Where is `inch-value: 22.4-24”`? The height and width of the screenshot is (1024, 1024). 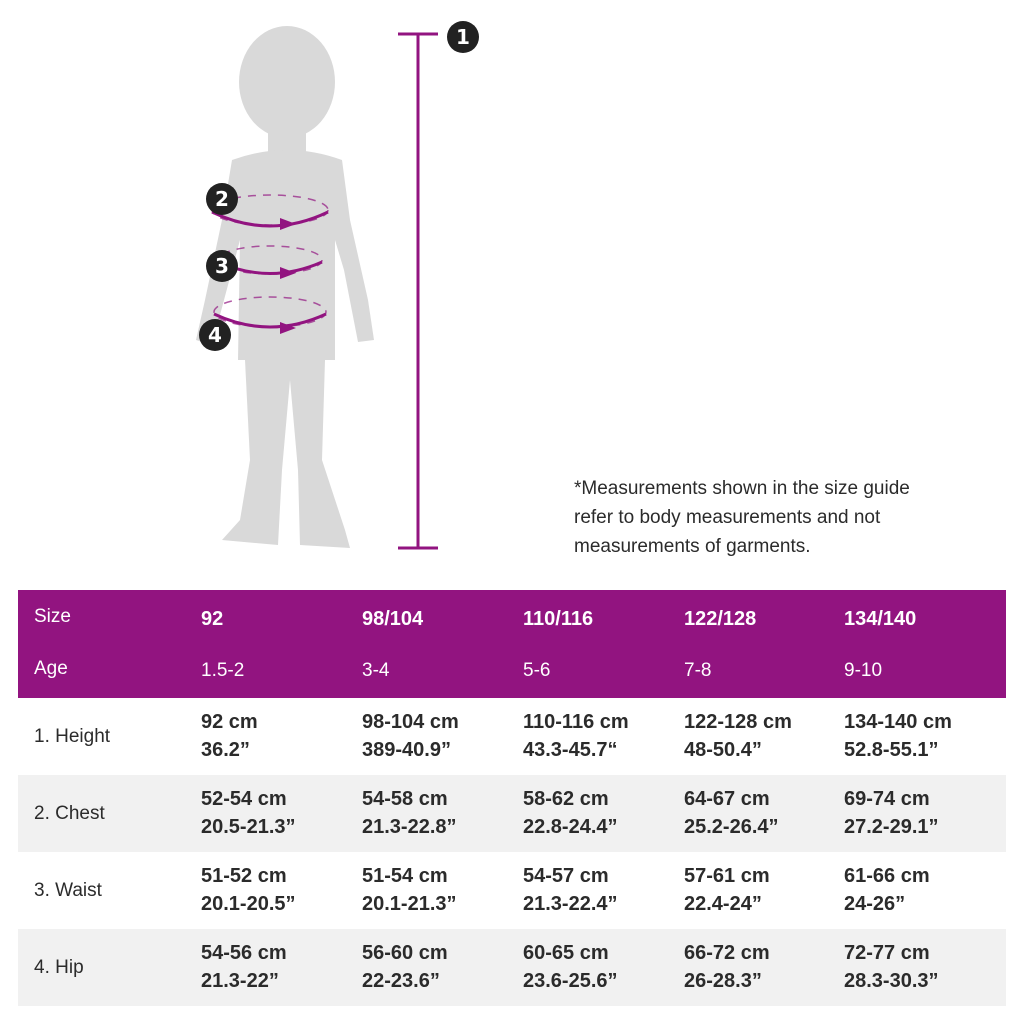 inch-value: 22.4-24” is located at coordinates (723, 904).